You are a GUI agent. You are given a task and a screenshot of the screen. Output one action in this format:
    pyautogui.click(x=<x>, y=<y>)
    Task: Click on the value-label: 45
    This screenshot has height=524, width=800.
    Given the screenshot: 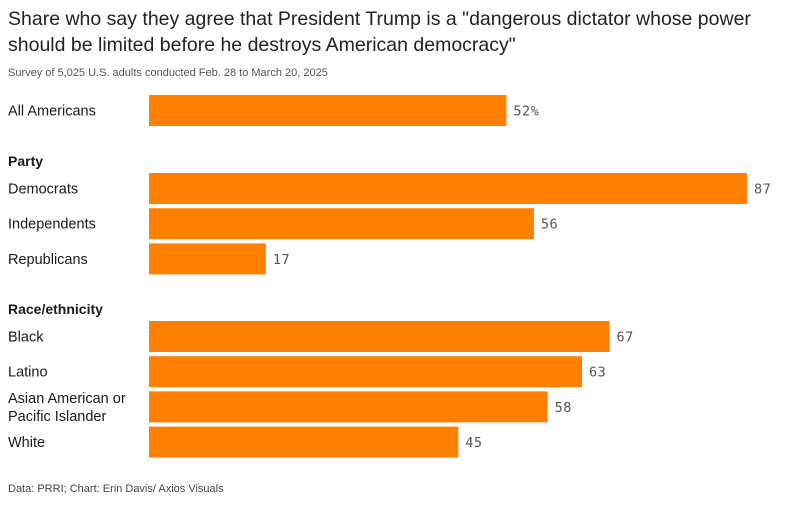 What is the action you would take?
    pyautogui.click(x=473, y=443)
    